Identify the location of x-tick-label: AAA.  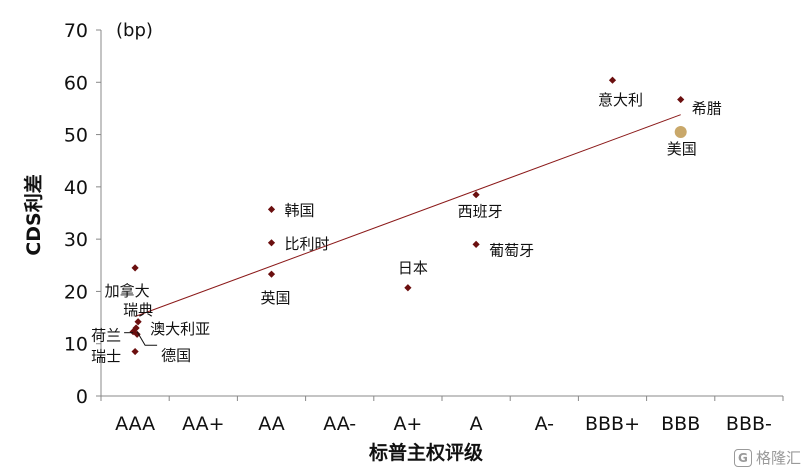
(135, 424).